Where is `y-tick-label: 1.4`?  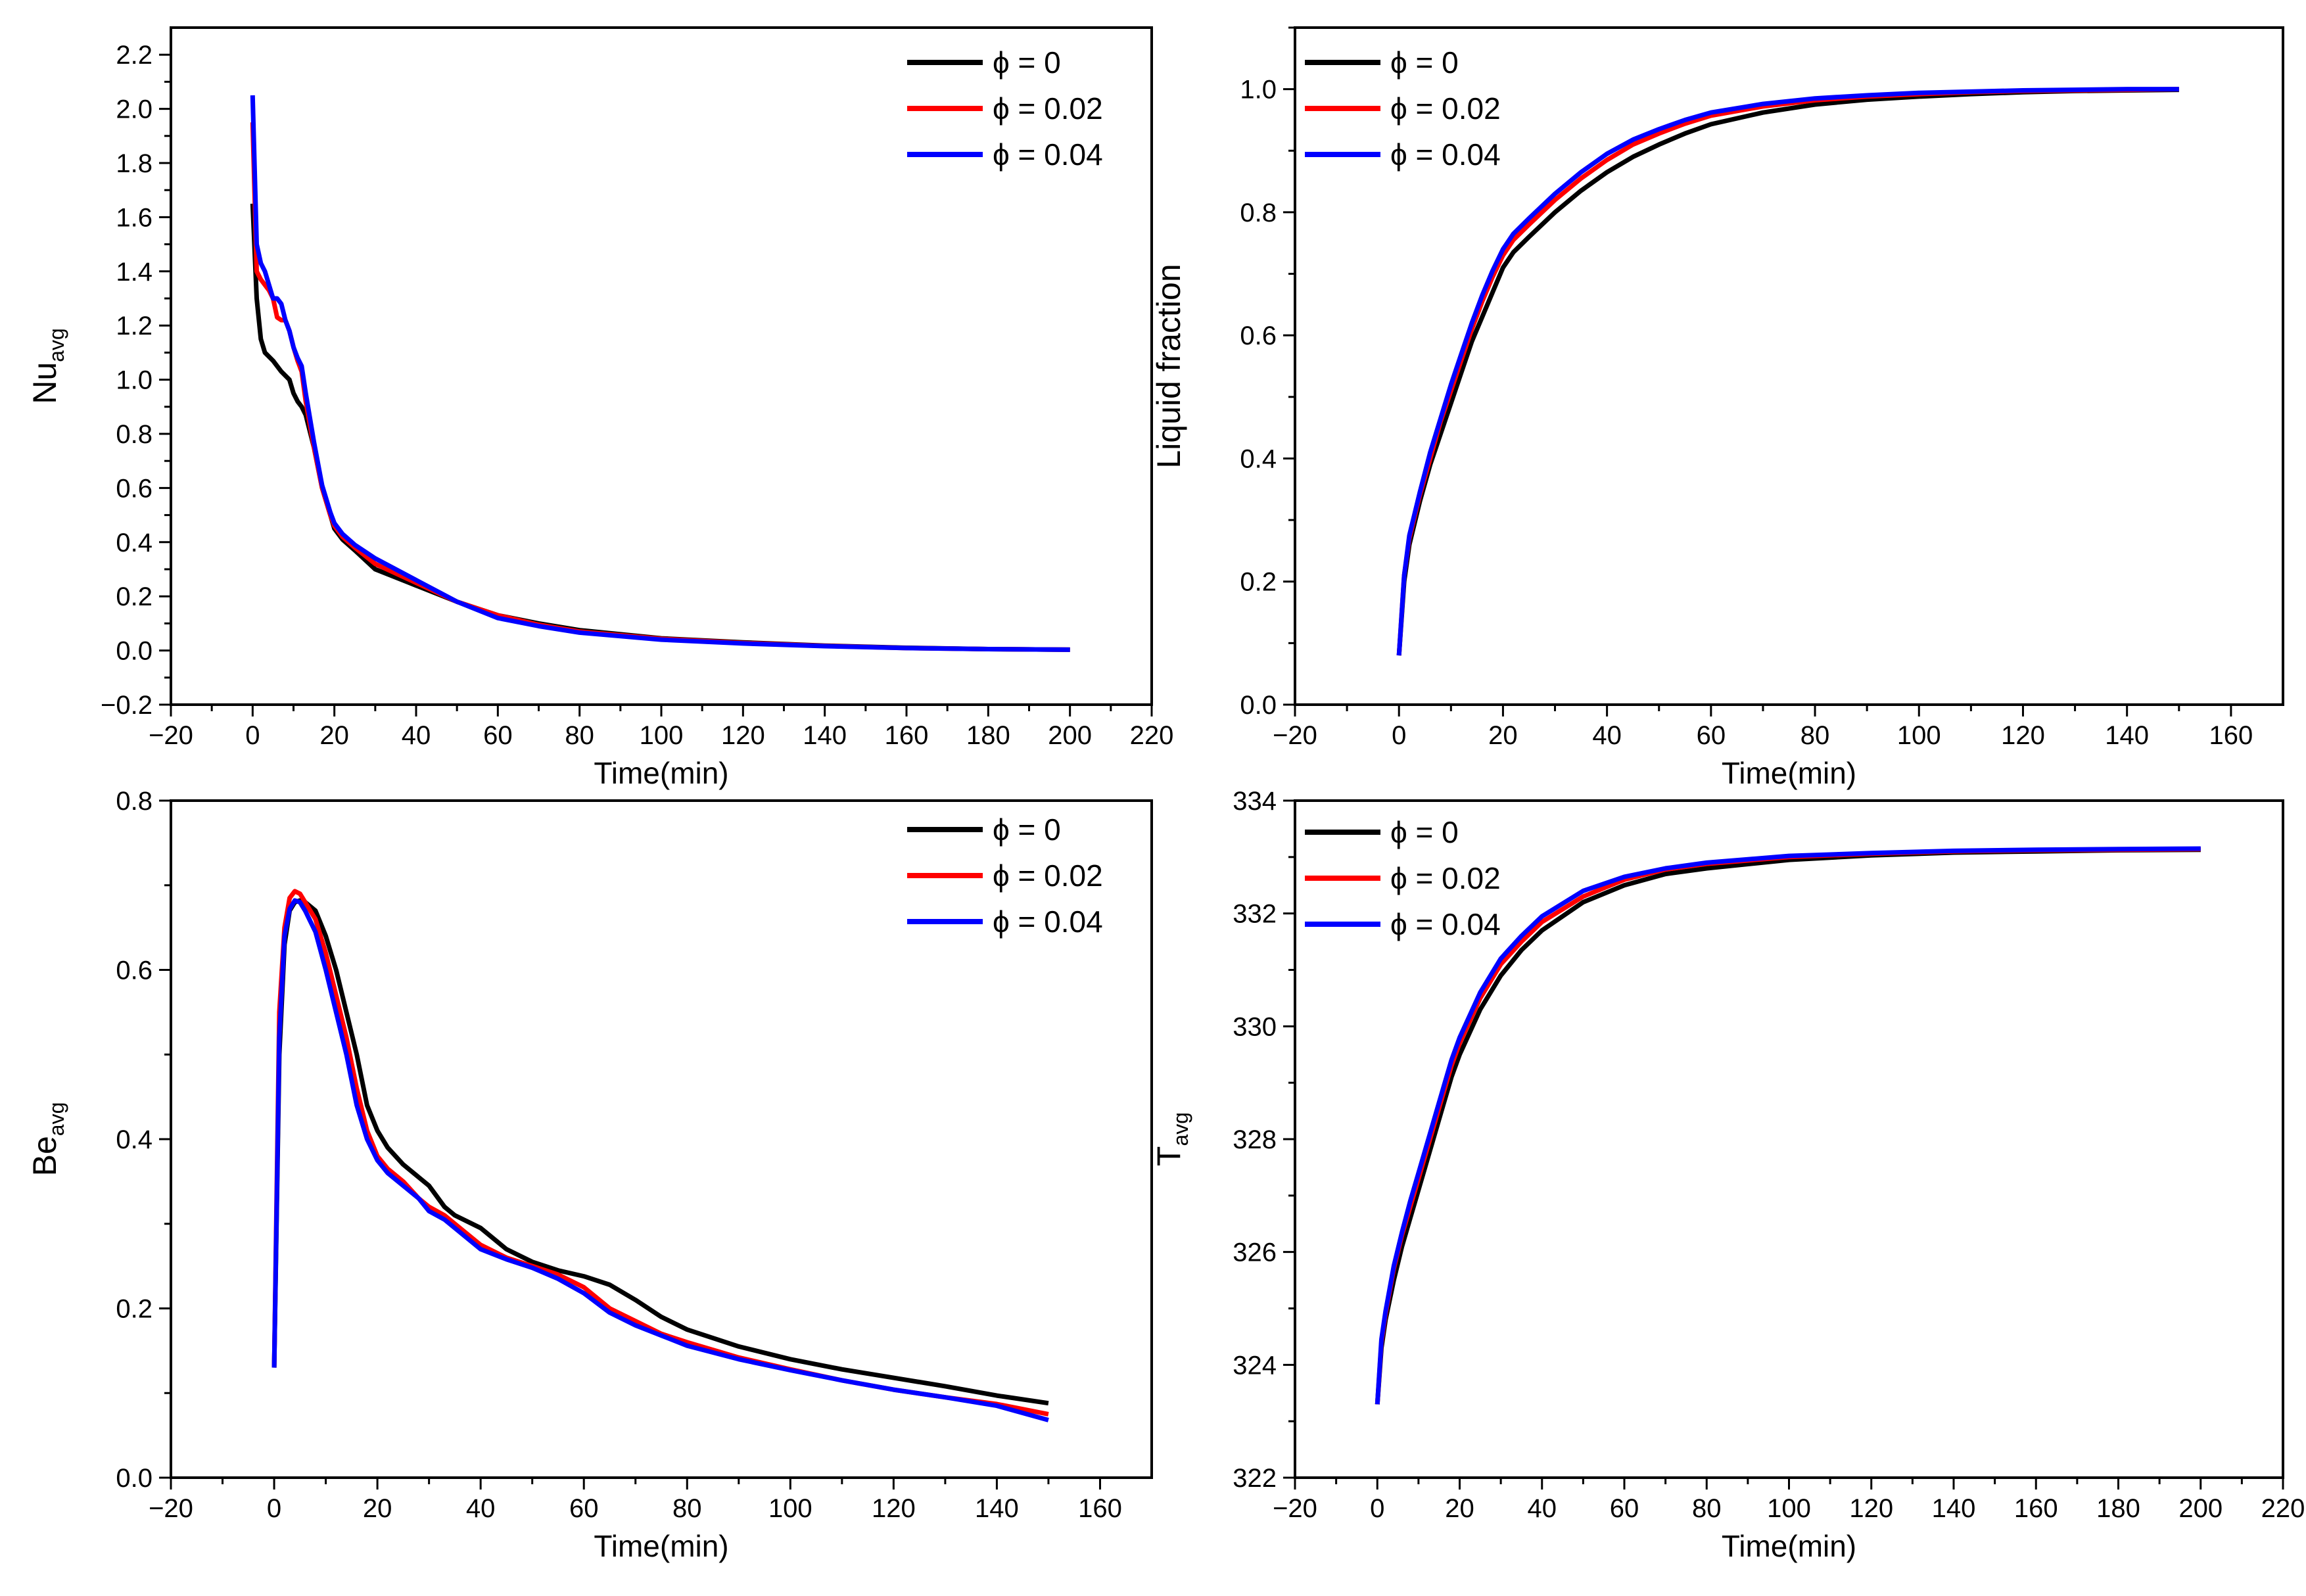 y-tick-label: 1.4 is located at coordinates (134, 272).